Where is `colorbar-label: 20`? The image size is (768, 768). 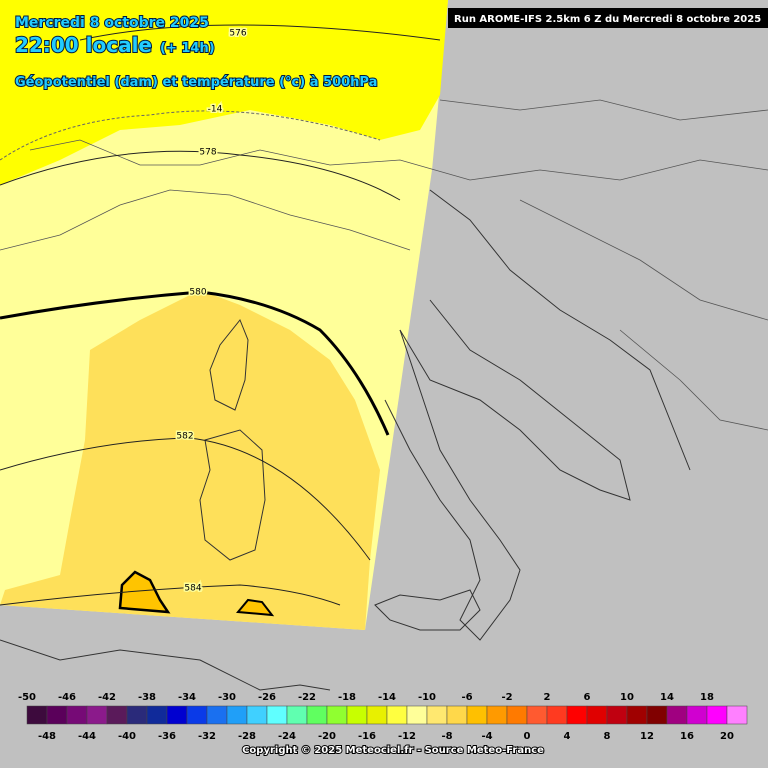
colorbar-label: 20 is located at coordinates (727, 736).